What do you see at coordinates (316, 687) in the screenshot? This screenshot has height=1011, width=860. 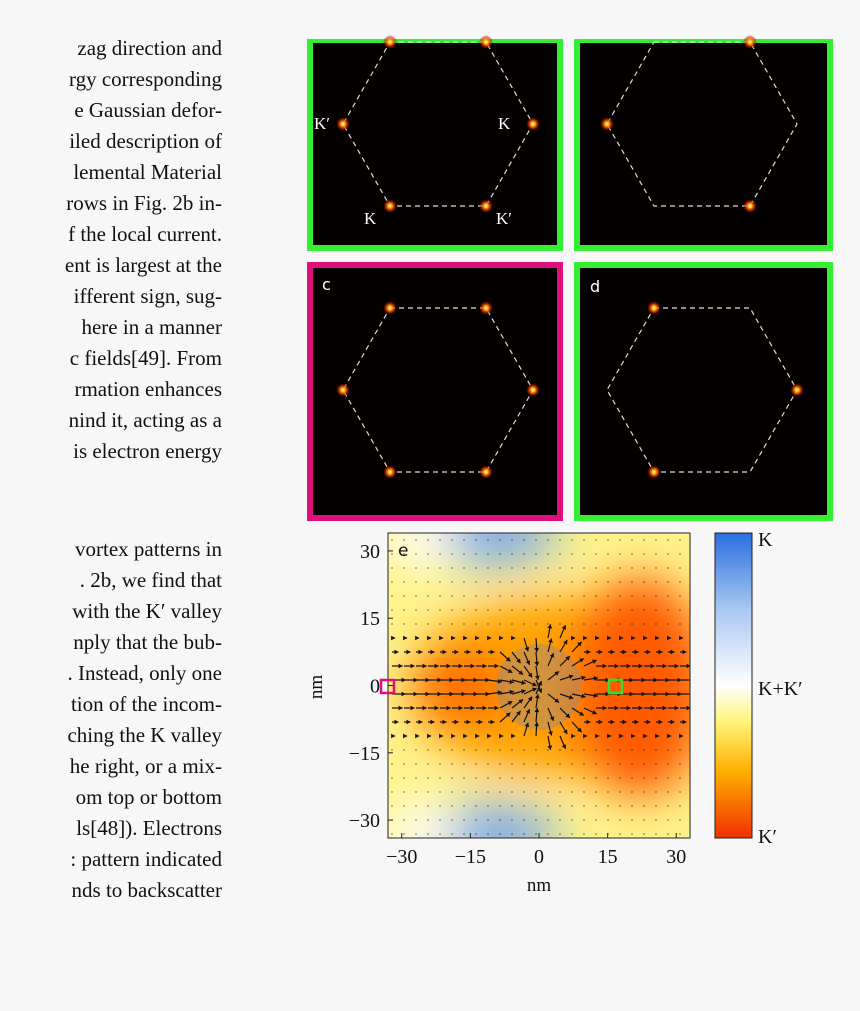 I see `y-axis-label: nm` at bounding box center [316, 687].